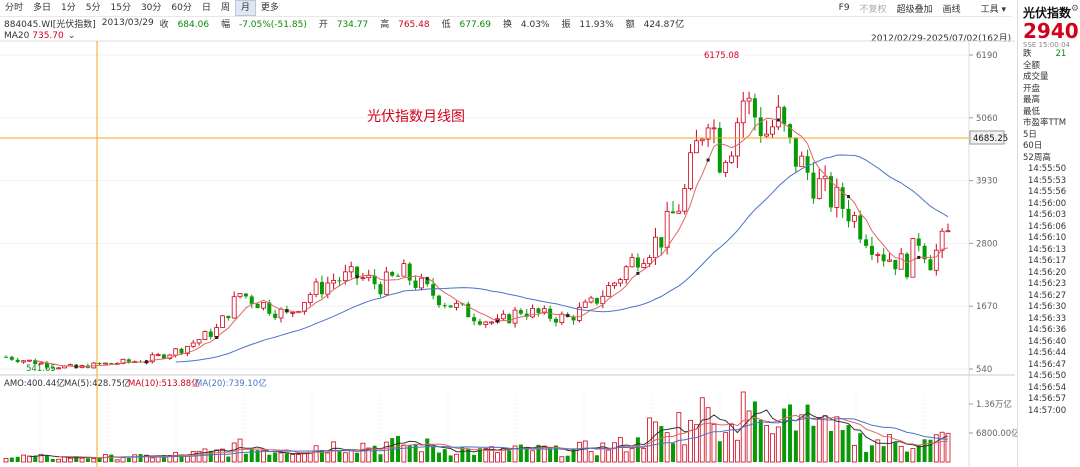 The height and width of the screenshot is (467, 1080). I want to click on panel-row-1: 全额, so click(1032, 65).